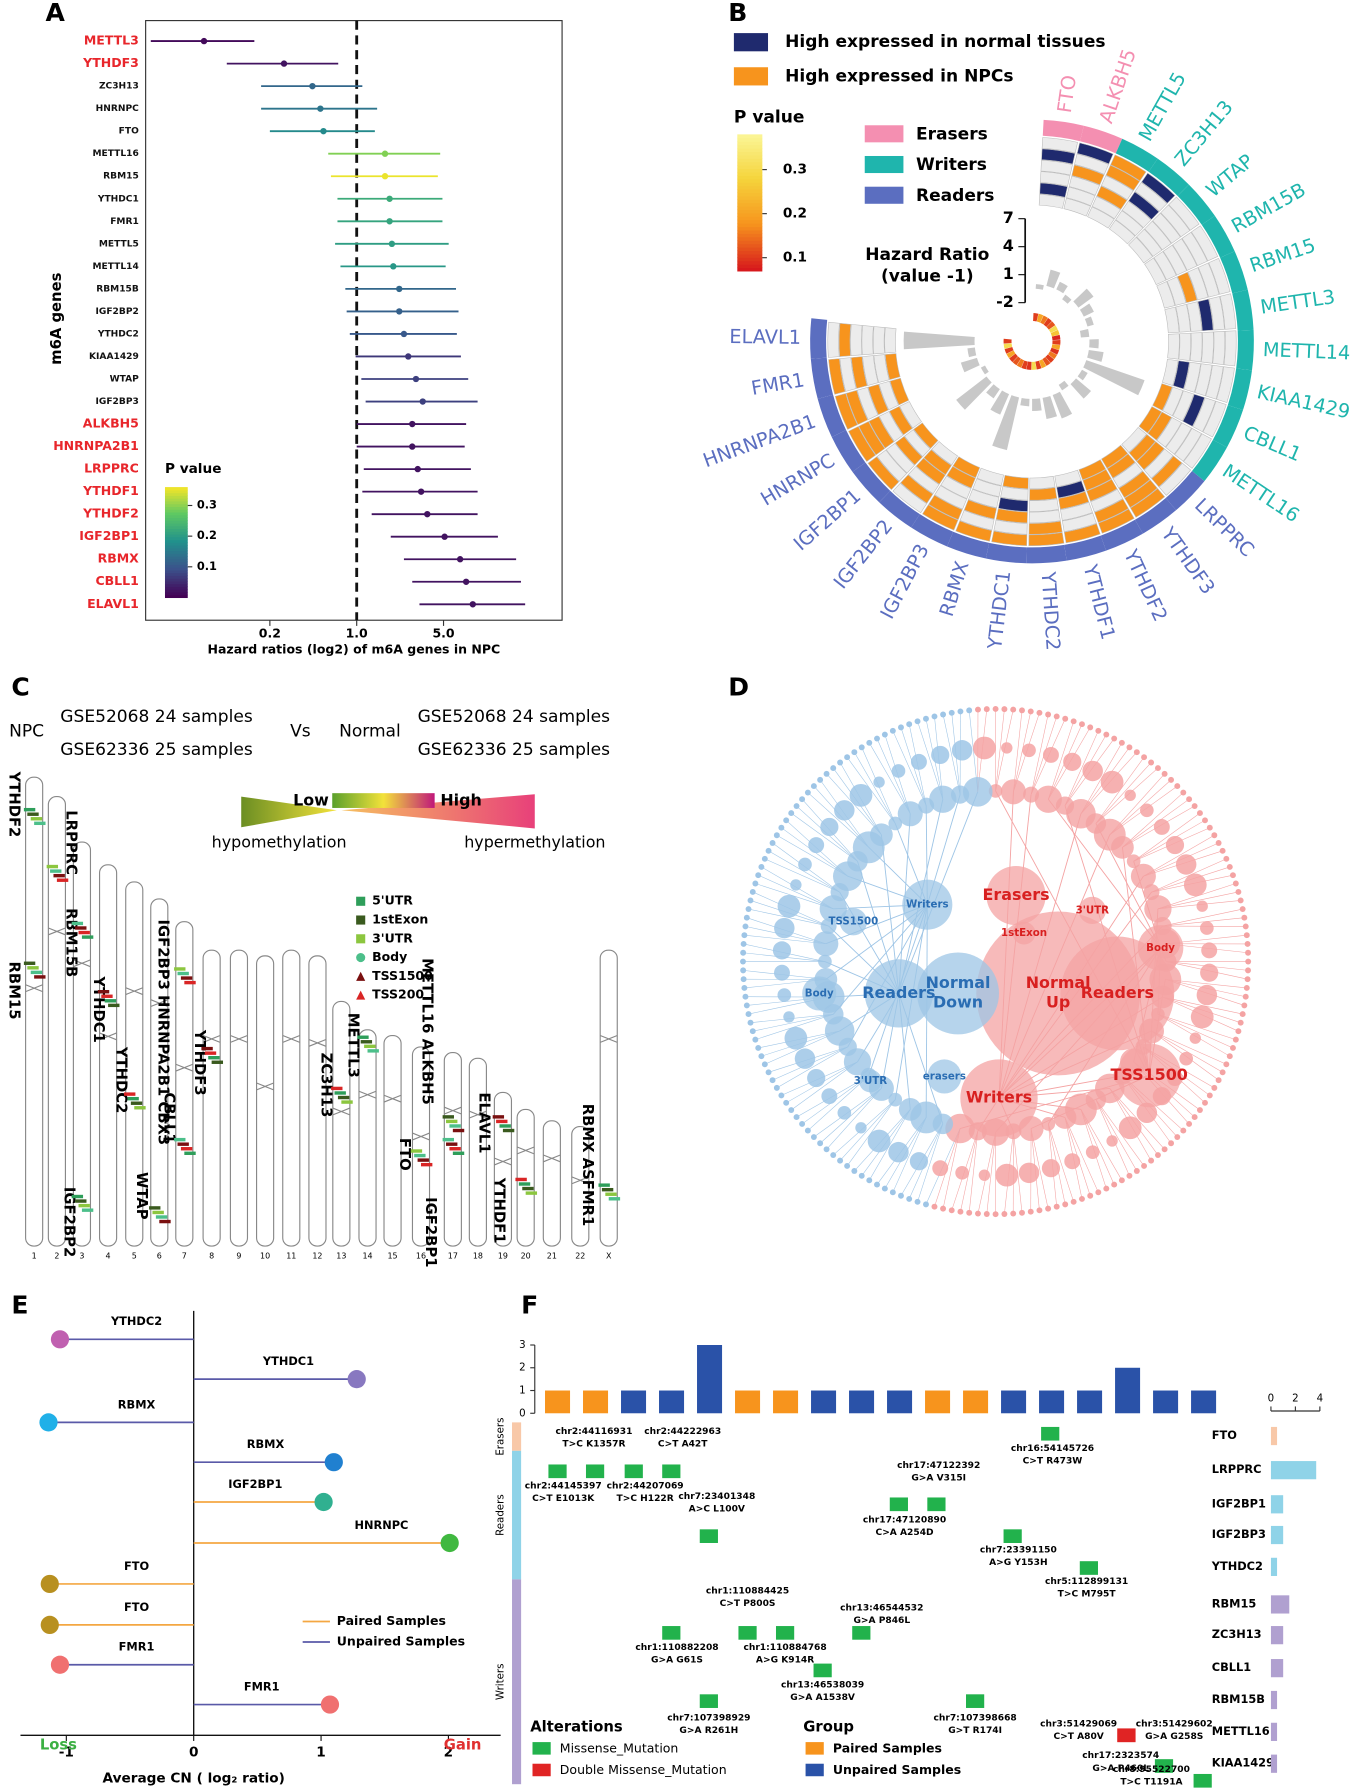 The image size is (1354, 1790). Describe the element at coordinates (683, 1444) in the screenshot. I see `mutation-change: C>T A42T` at that location.